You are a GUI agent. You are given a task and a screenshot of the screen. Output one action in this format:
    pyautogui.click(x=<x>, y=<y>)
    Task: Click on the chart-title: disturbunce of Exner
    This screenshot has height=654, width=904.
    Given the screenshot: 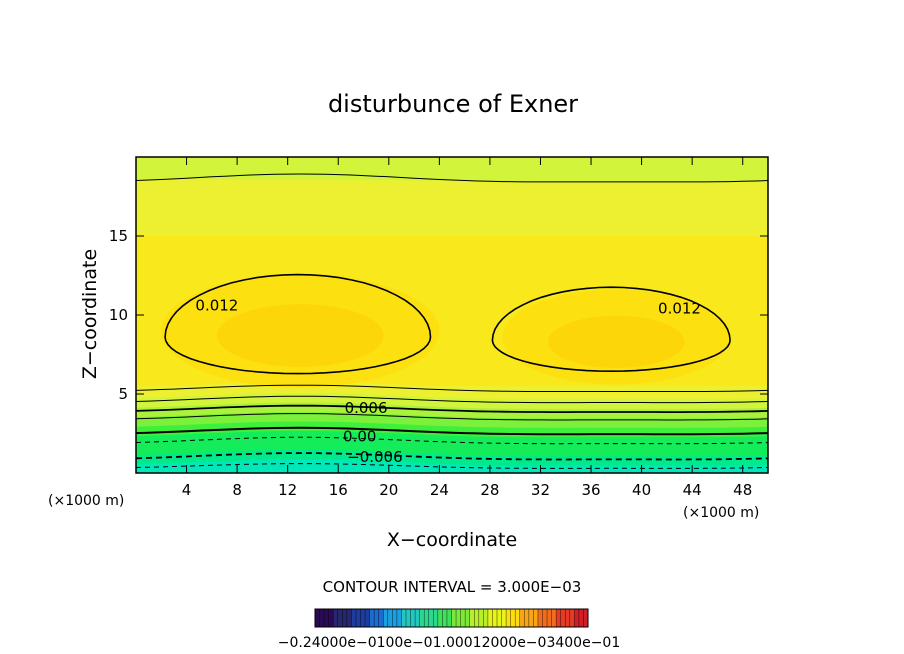 What is the action you would take?
    pyautogui.click(x=453, y=104)
    